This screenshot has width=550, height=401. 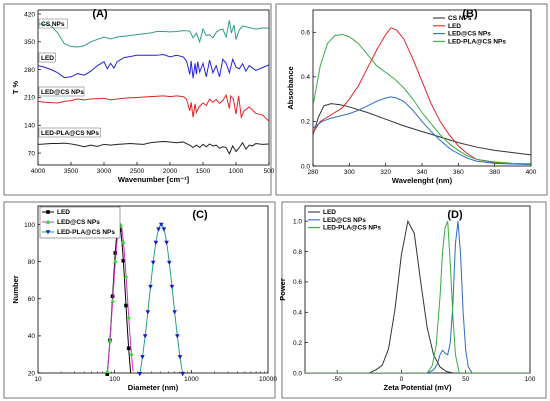 What do you see at coordinates (454, 26) in the screenshot?
I see `legend-label: LED` at bounding box center [454, 26].